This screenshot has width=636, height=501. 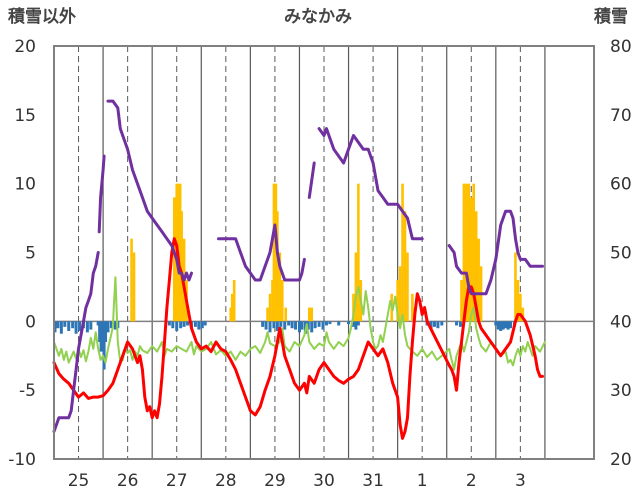 I want to click on right-tick-label: 80, so click(x=621, y=47).